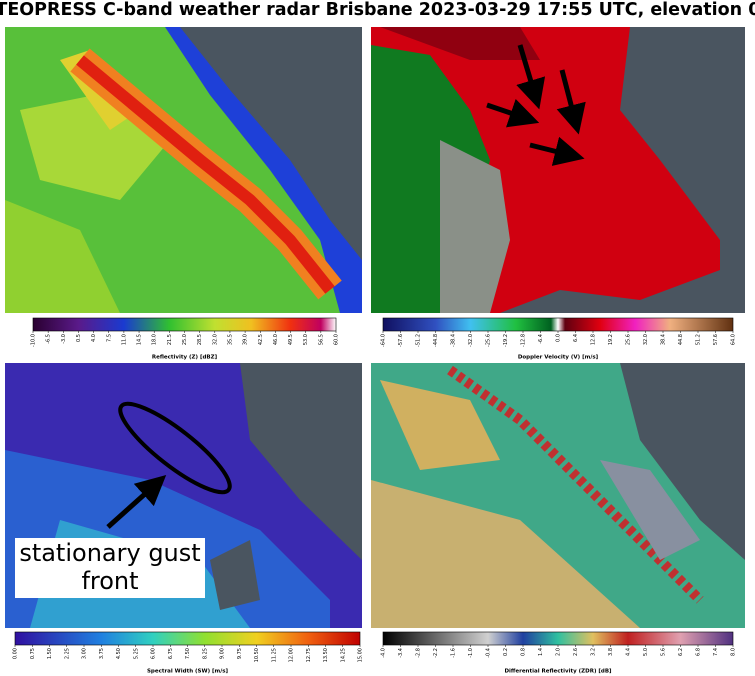 This screenshot has height=676, width=755. Describe the element at coordinates (699, 652) in the screenshot. I see `colorbar-tick-label: 6.8` at that location.